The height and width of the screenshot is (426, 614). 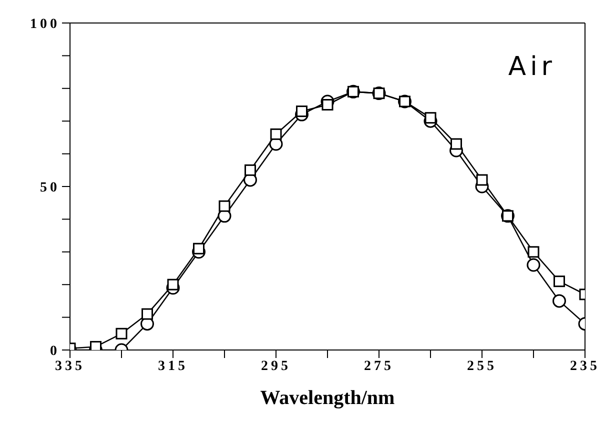 I want to click on y-tick-label: 100, so click(x=45, y=24).